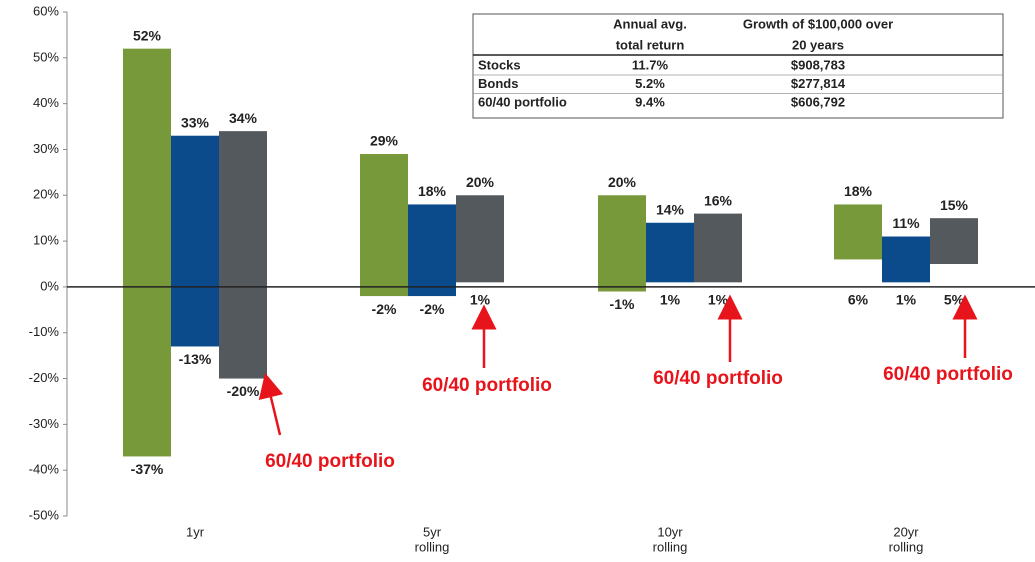 The image size is (1035, 562). Describe the element at coordinates (44, 377) in the screenshot. I see `y-tick-label: -20%` at that location.